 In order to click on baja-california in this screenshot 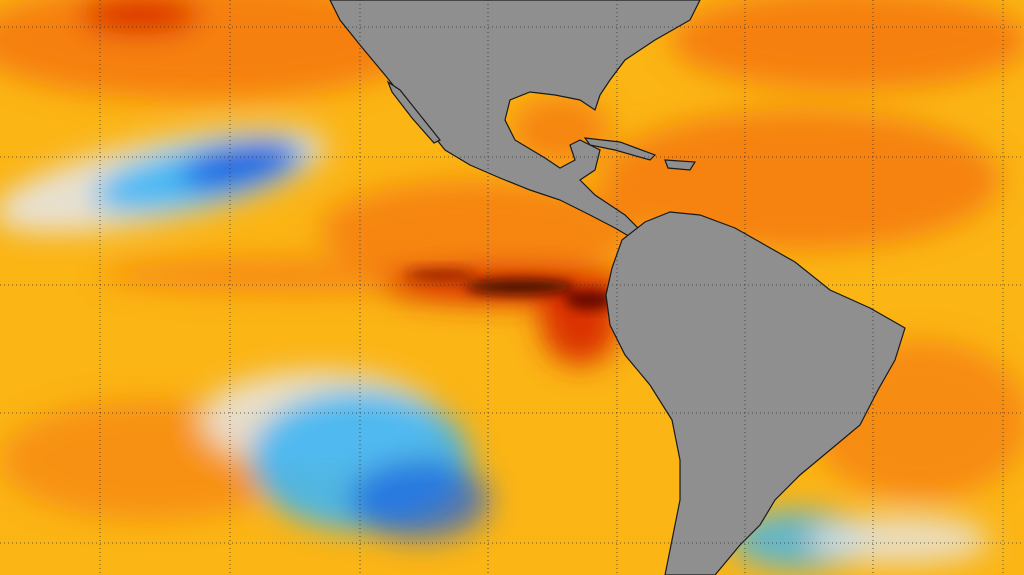, I will do `click(413, 112)`.